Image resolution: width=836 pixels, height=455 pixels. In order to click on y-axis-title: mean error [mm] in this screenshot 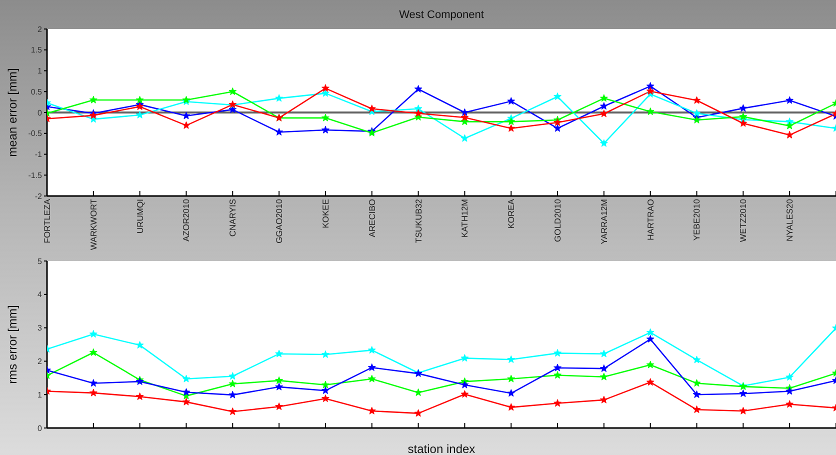, I will do `click(12, 112)`.